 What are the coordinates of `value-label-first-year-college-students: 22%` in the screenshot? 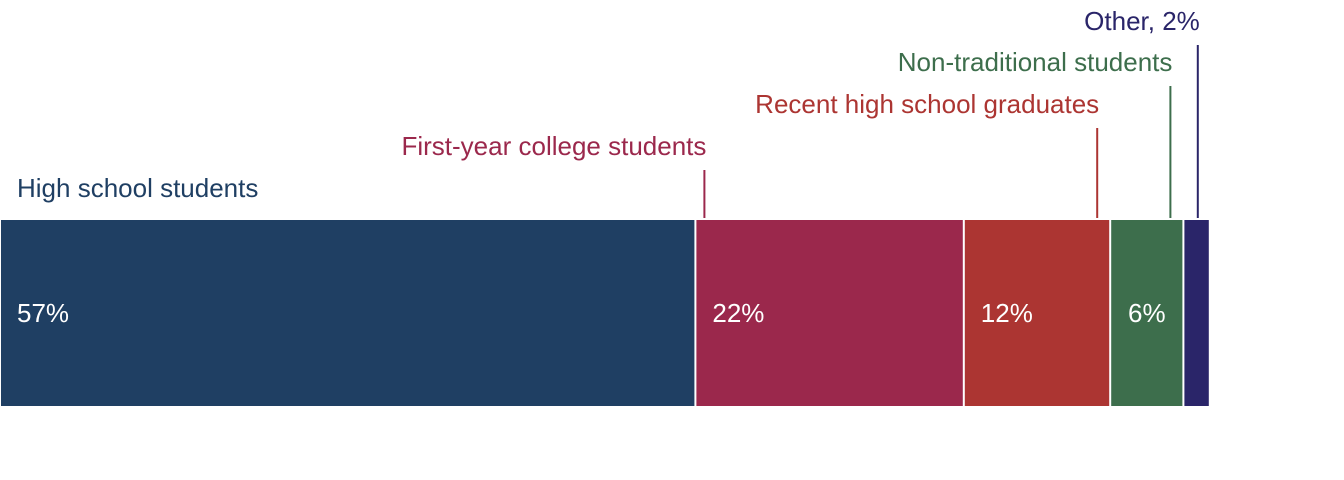 It's located at (738, 313).